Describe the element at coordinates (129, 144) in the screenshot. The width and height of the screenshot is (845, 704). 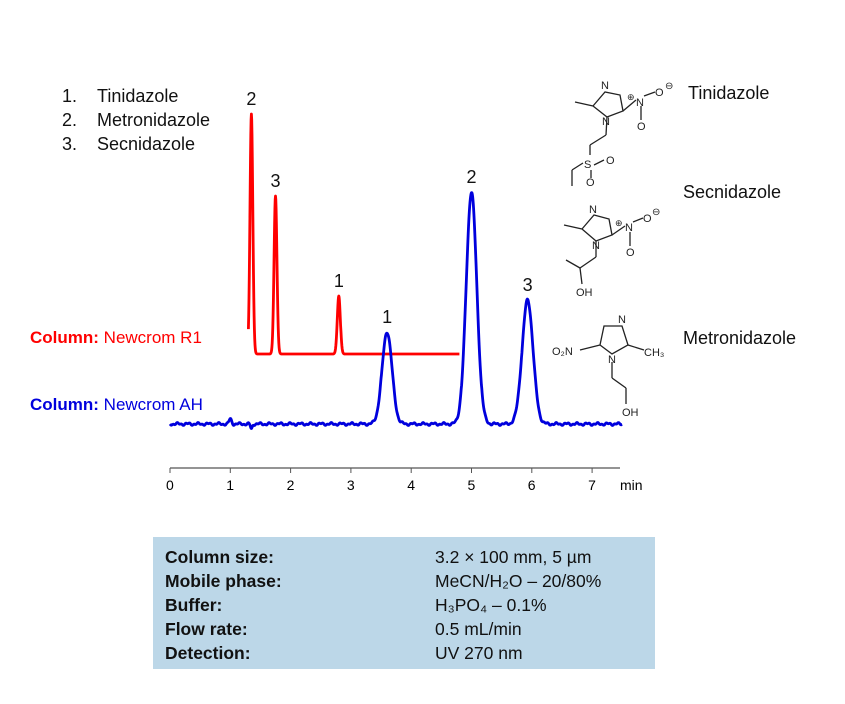
I see `legend-item: 3. Secnidazole` at that location.